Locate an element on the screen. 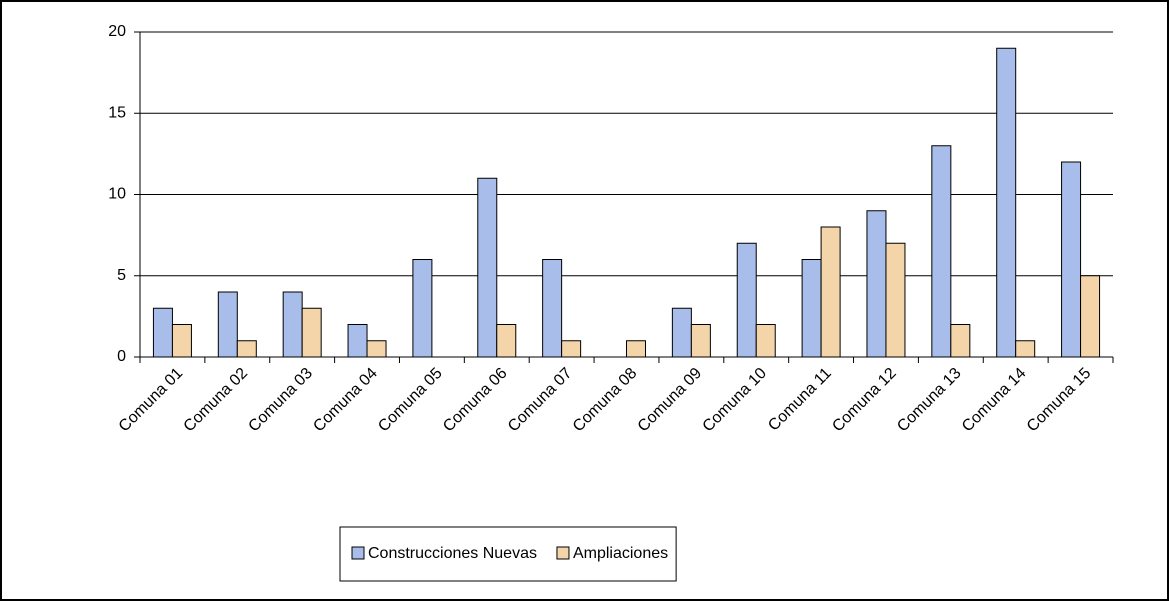  legend-box is located at coordinates (508, 554).